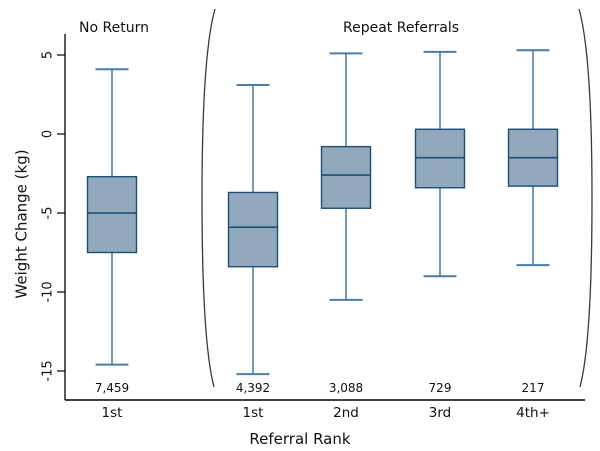 The image size is (600, 451). I want to click on count-label: 4,392, so click(253, 388).